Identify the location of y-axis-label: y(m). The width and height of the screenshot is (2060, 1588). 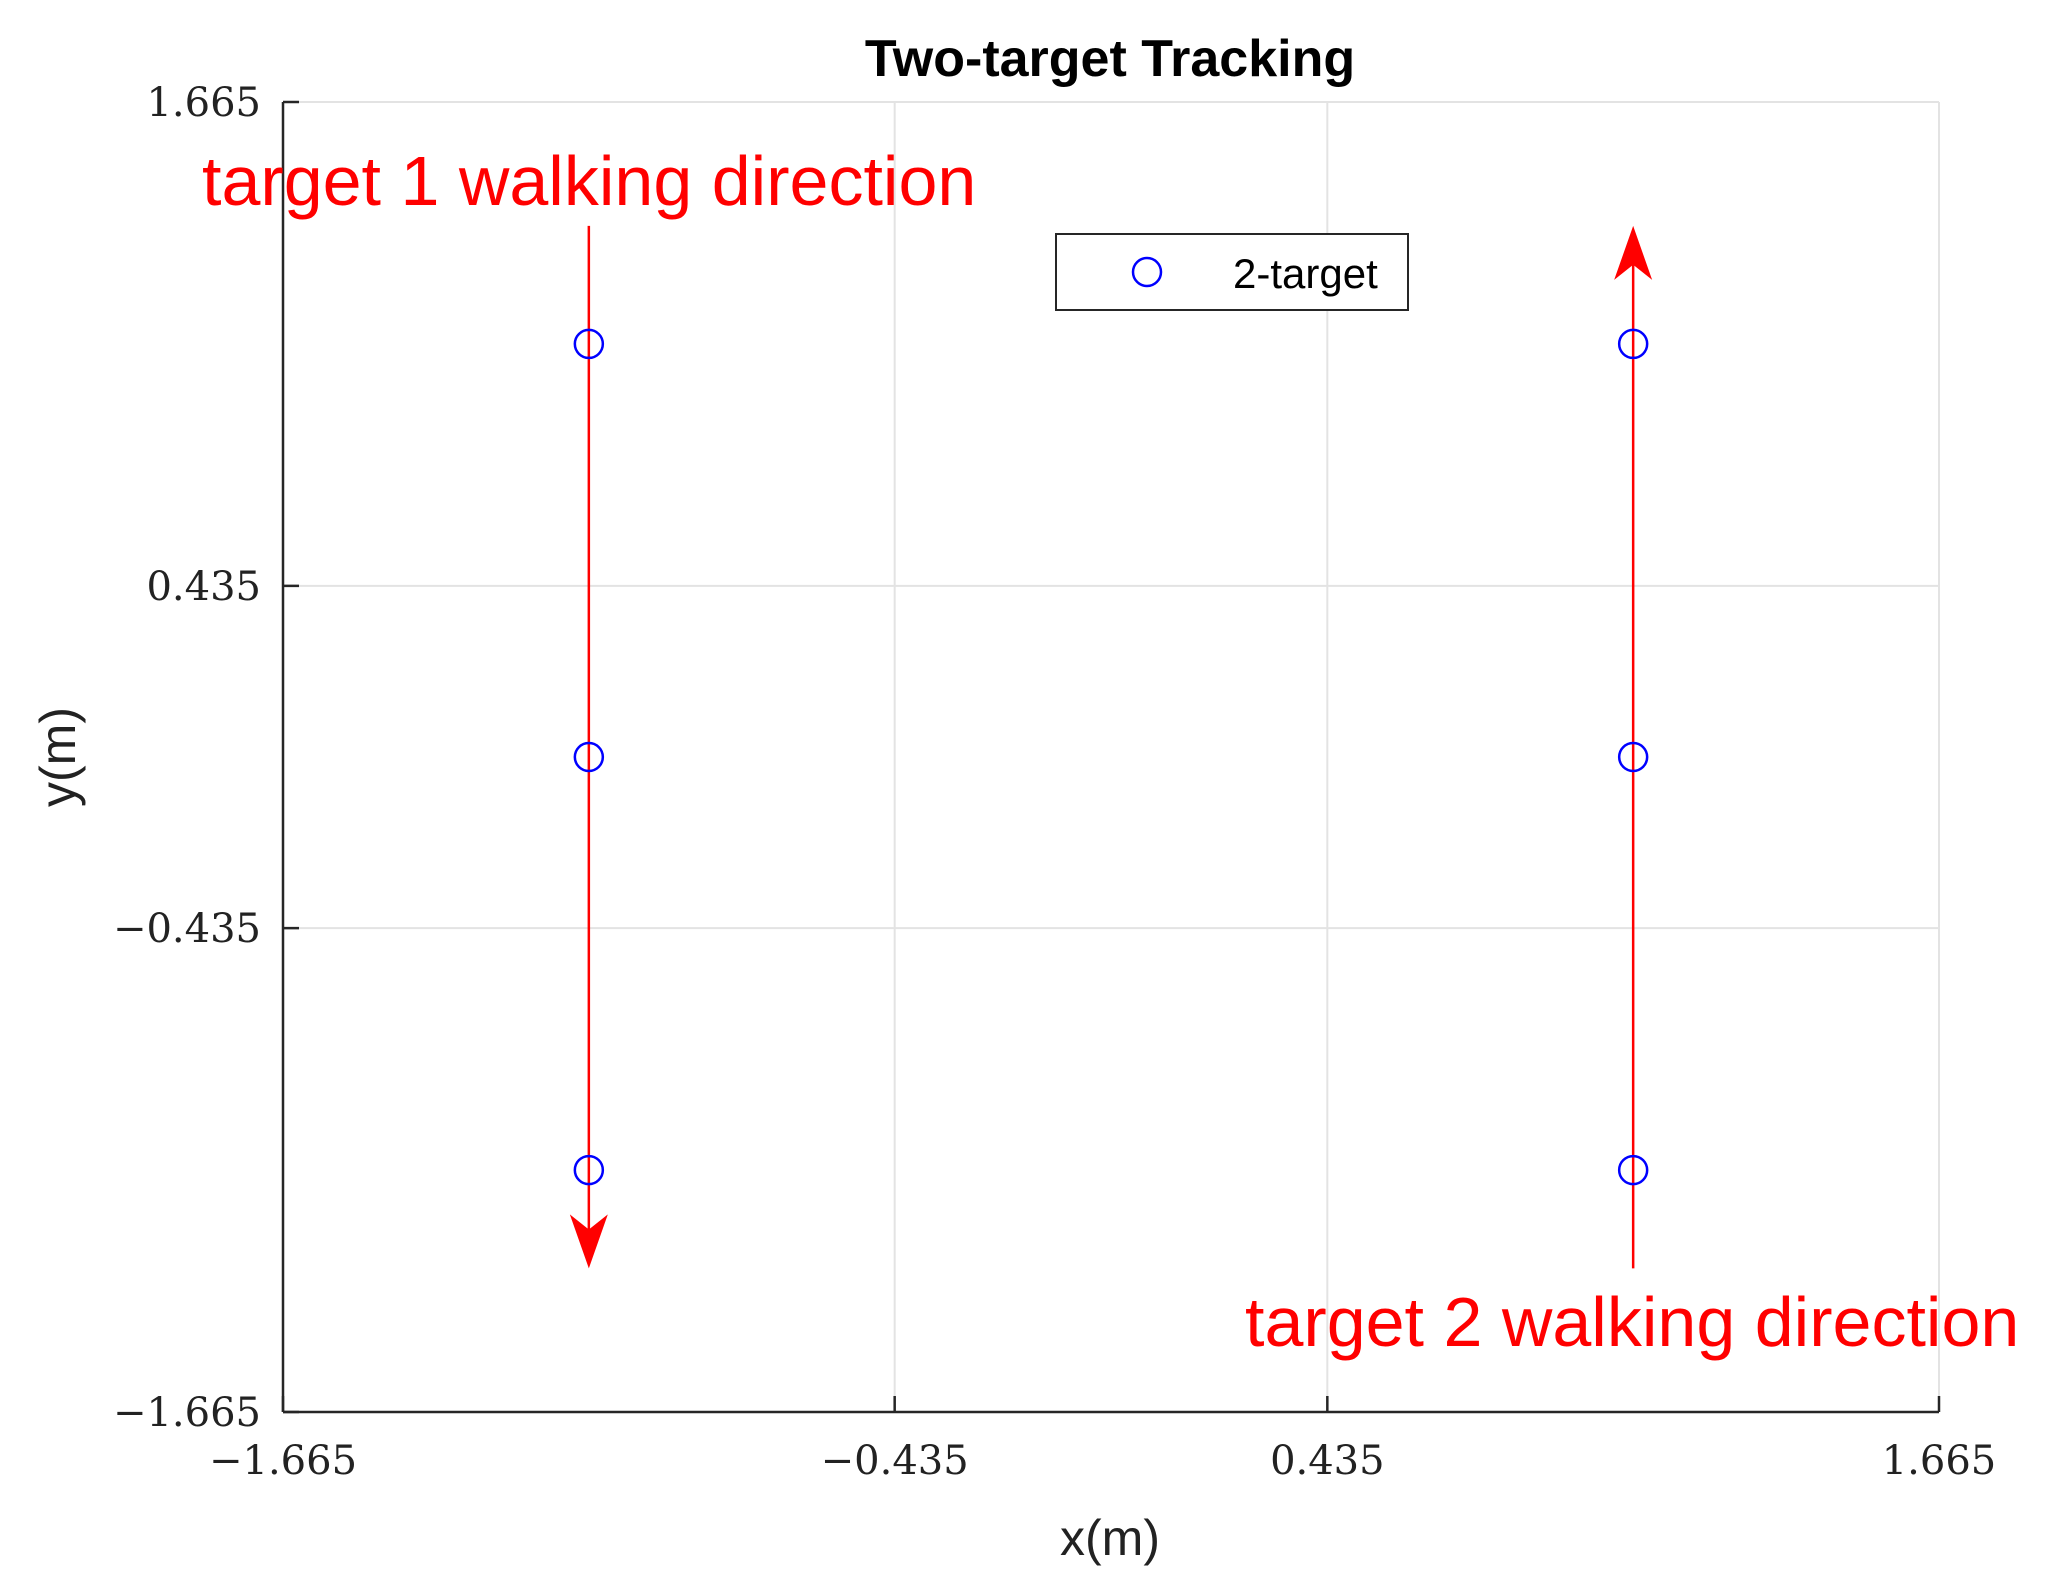
(58, 757).